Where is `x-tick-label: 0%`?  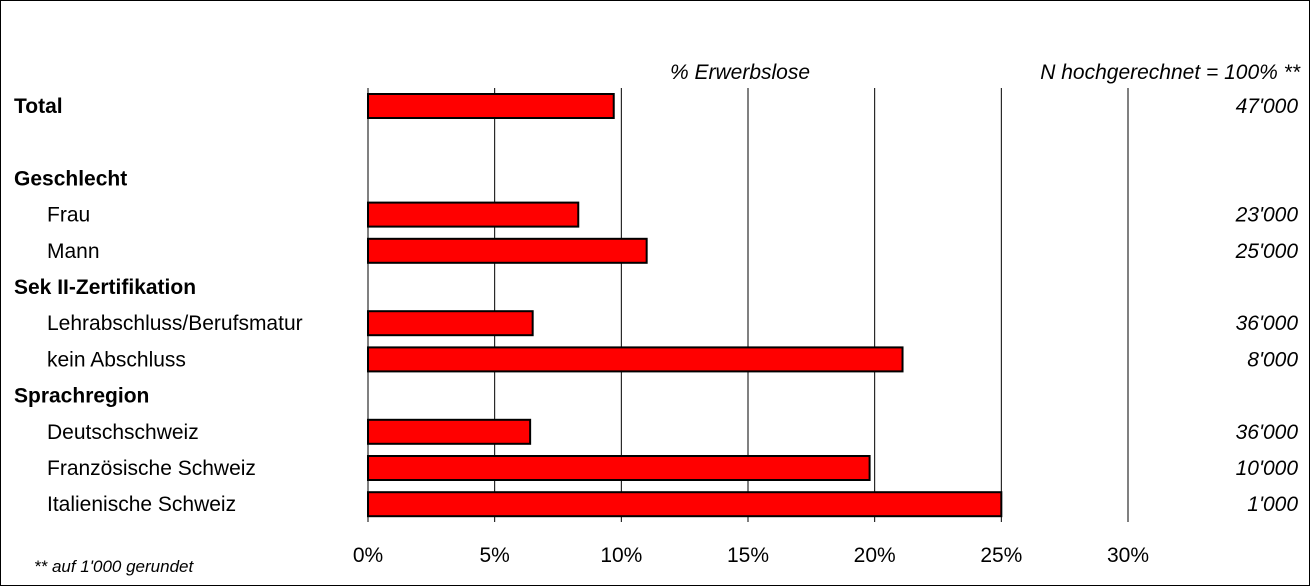
x-tick-label: 0% is located at coordinates (368, 555).